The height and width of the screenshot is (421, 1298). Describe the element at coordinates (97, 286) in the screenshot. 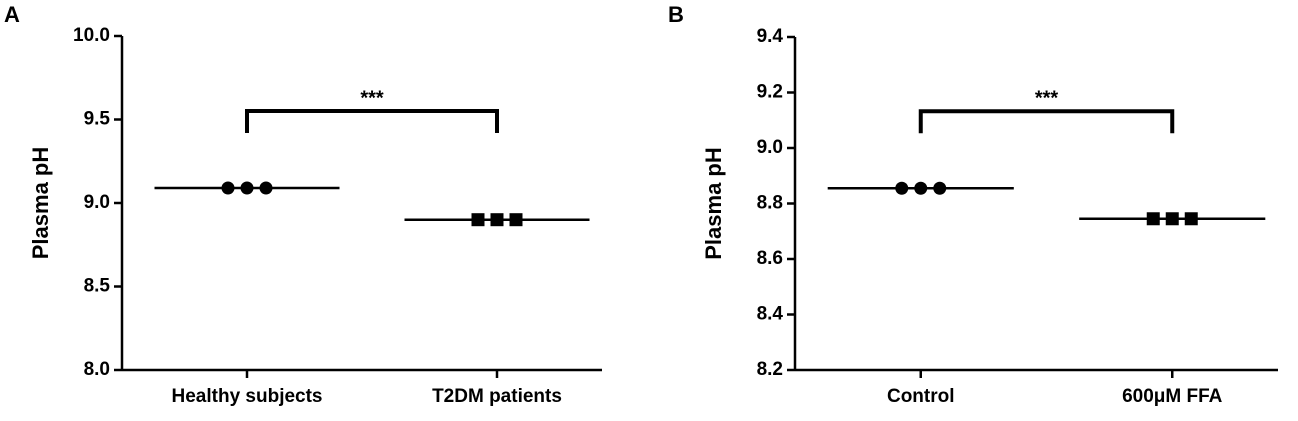

I see `y-tick-label: 8.5` at that location.